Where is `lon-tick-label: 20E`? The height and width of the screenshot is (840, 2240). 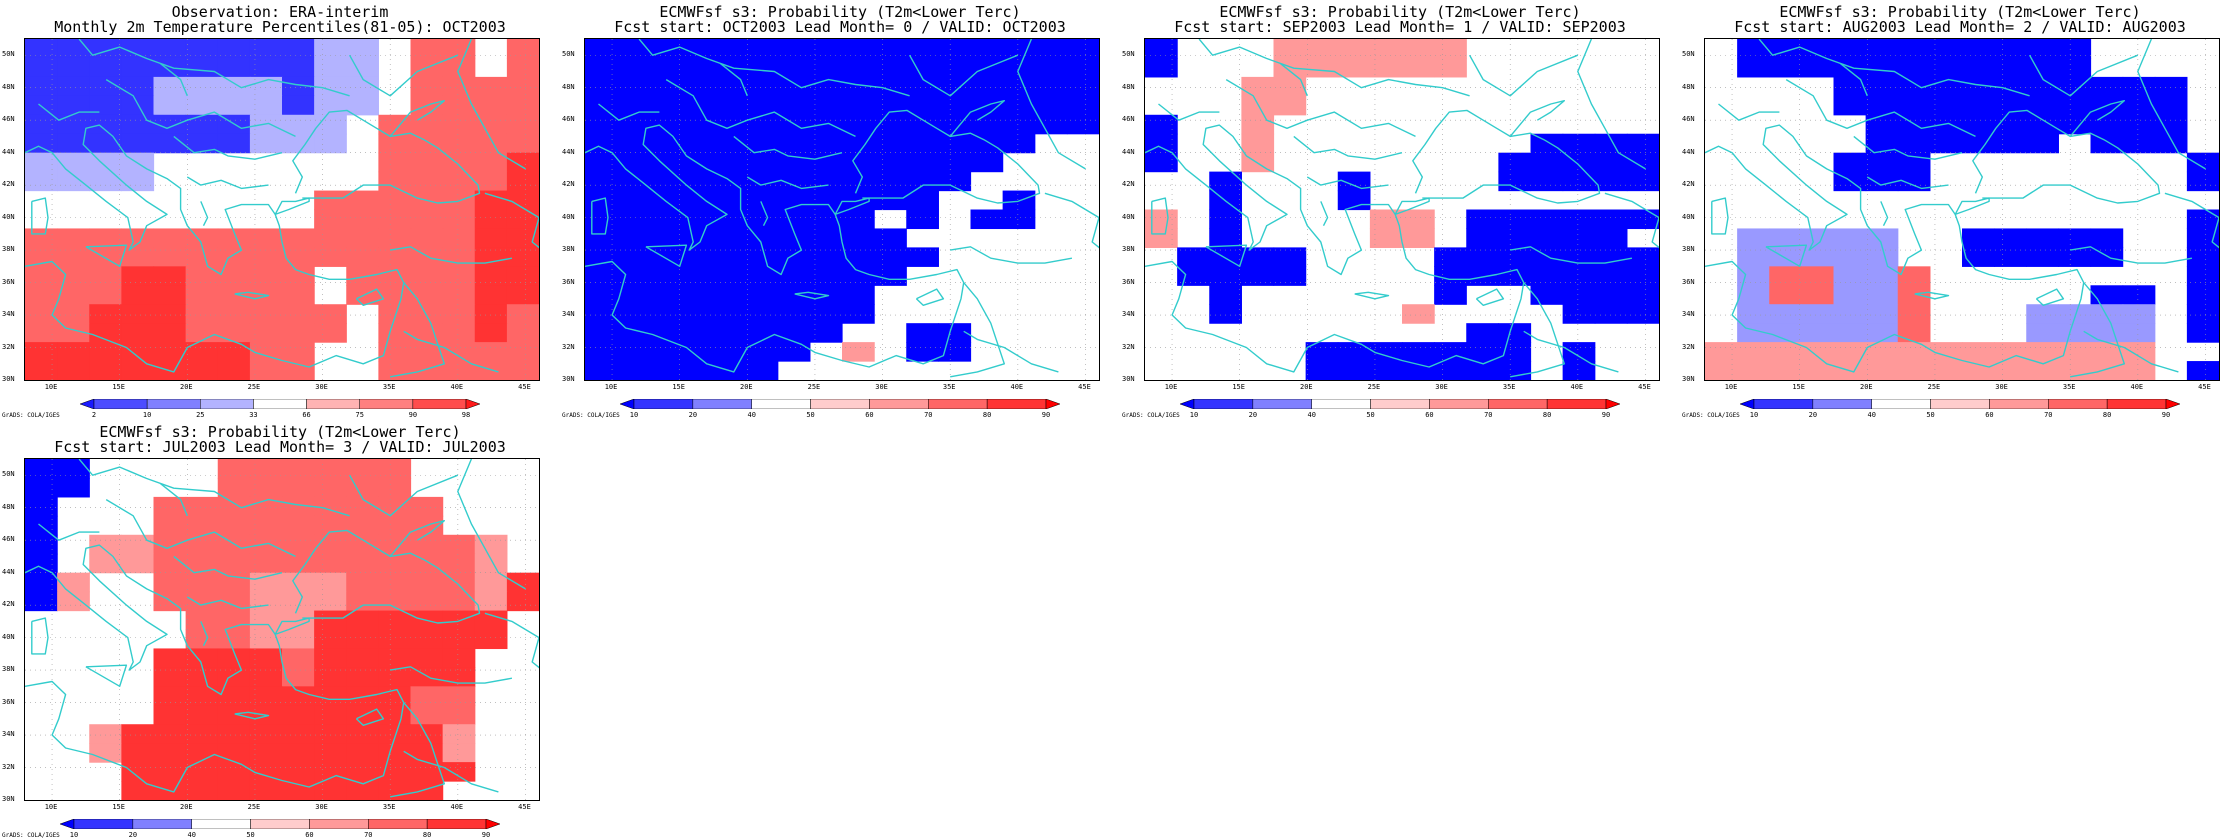
lon-tick-label: 20E is located at coordinates (746, 387).